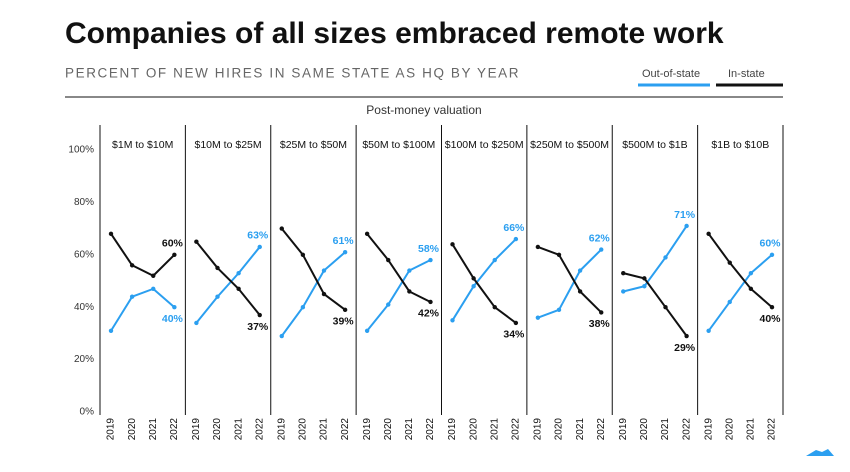 The width and height of the screenshot is (850, 472). What do you see at coordinates (84, 254) in the screenshot?
I see `y-tick-label: 60%` at bounding box center [84, 254].